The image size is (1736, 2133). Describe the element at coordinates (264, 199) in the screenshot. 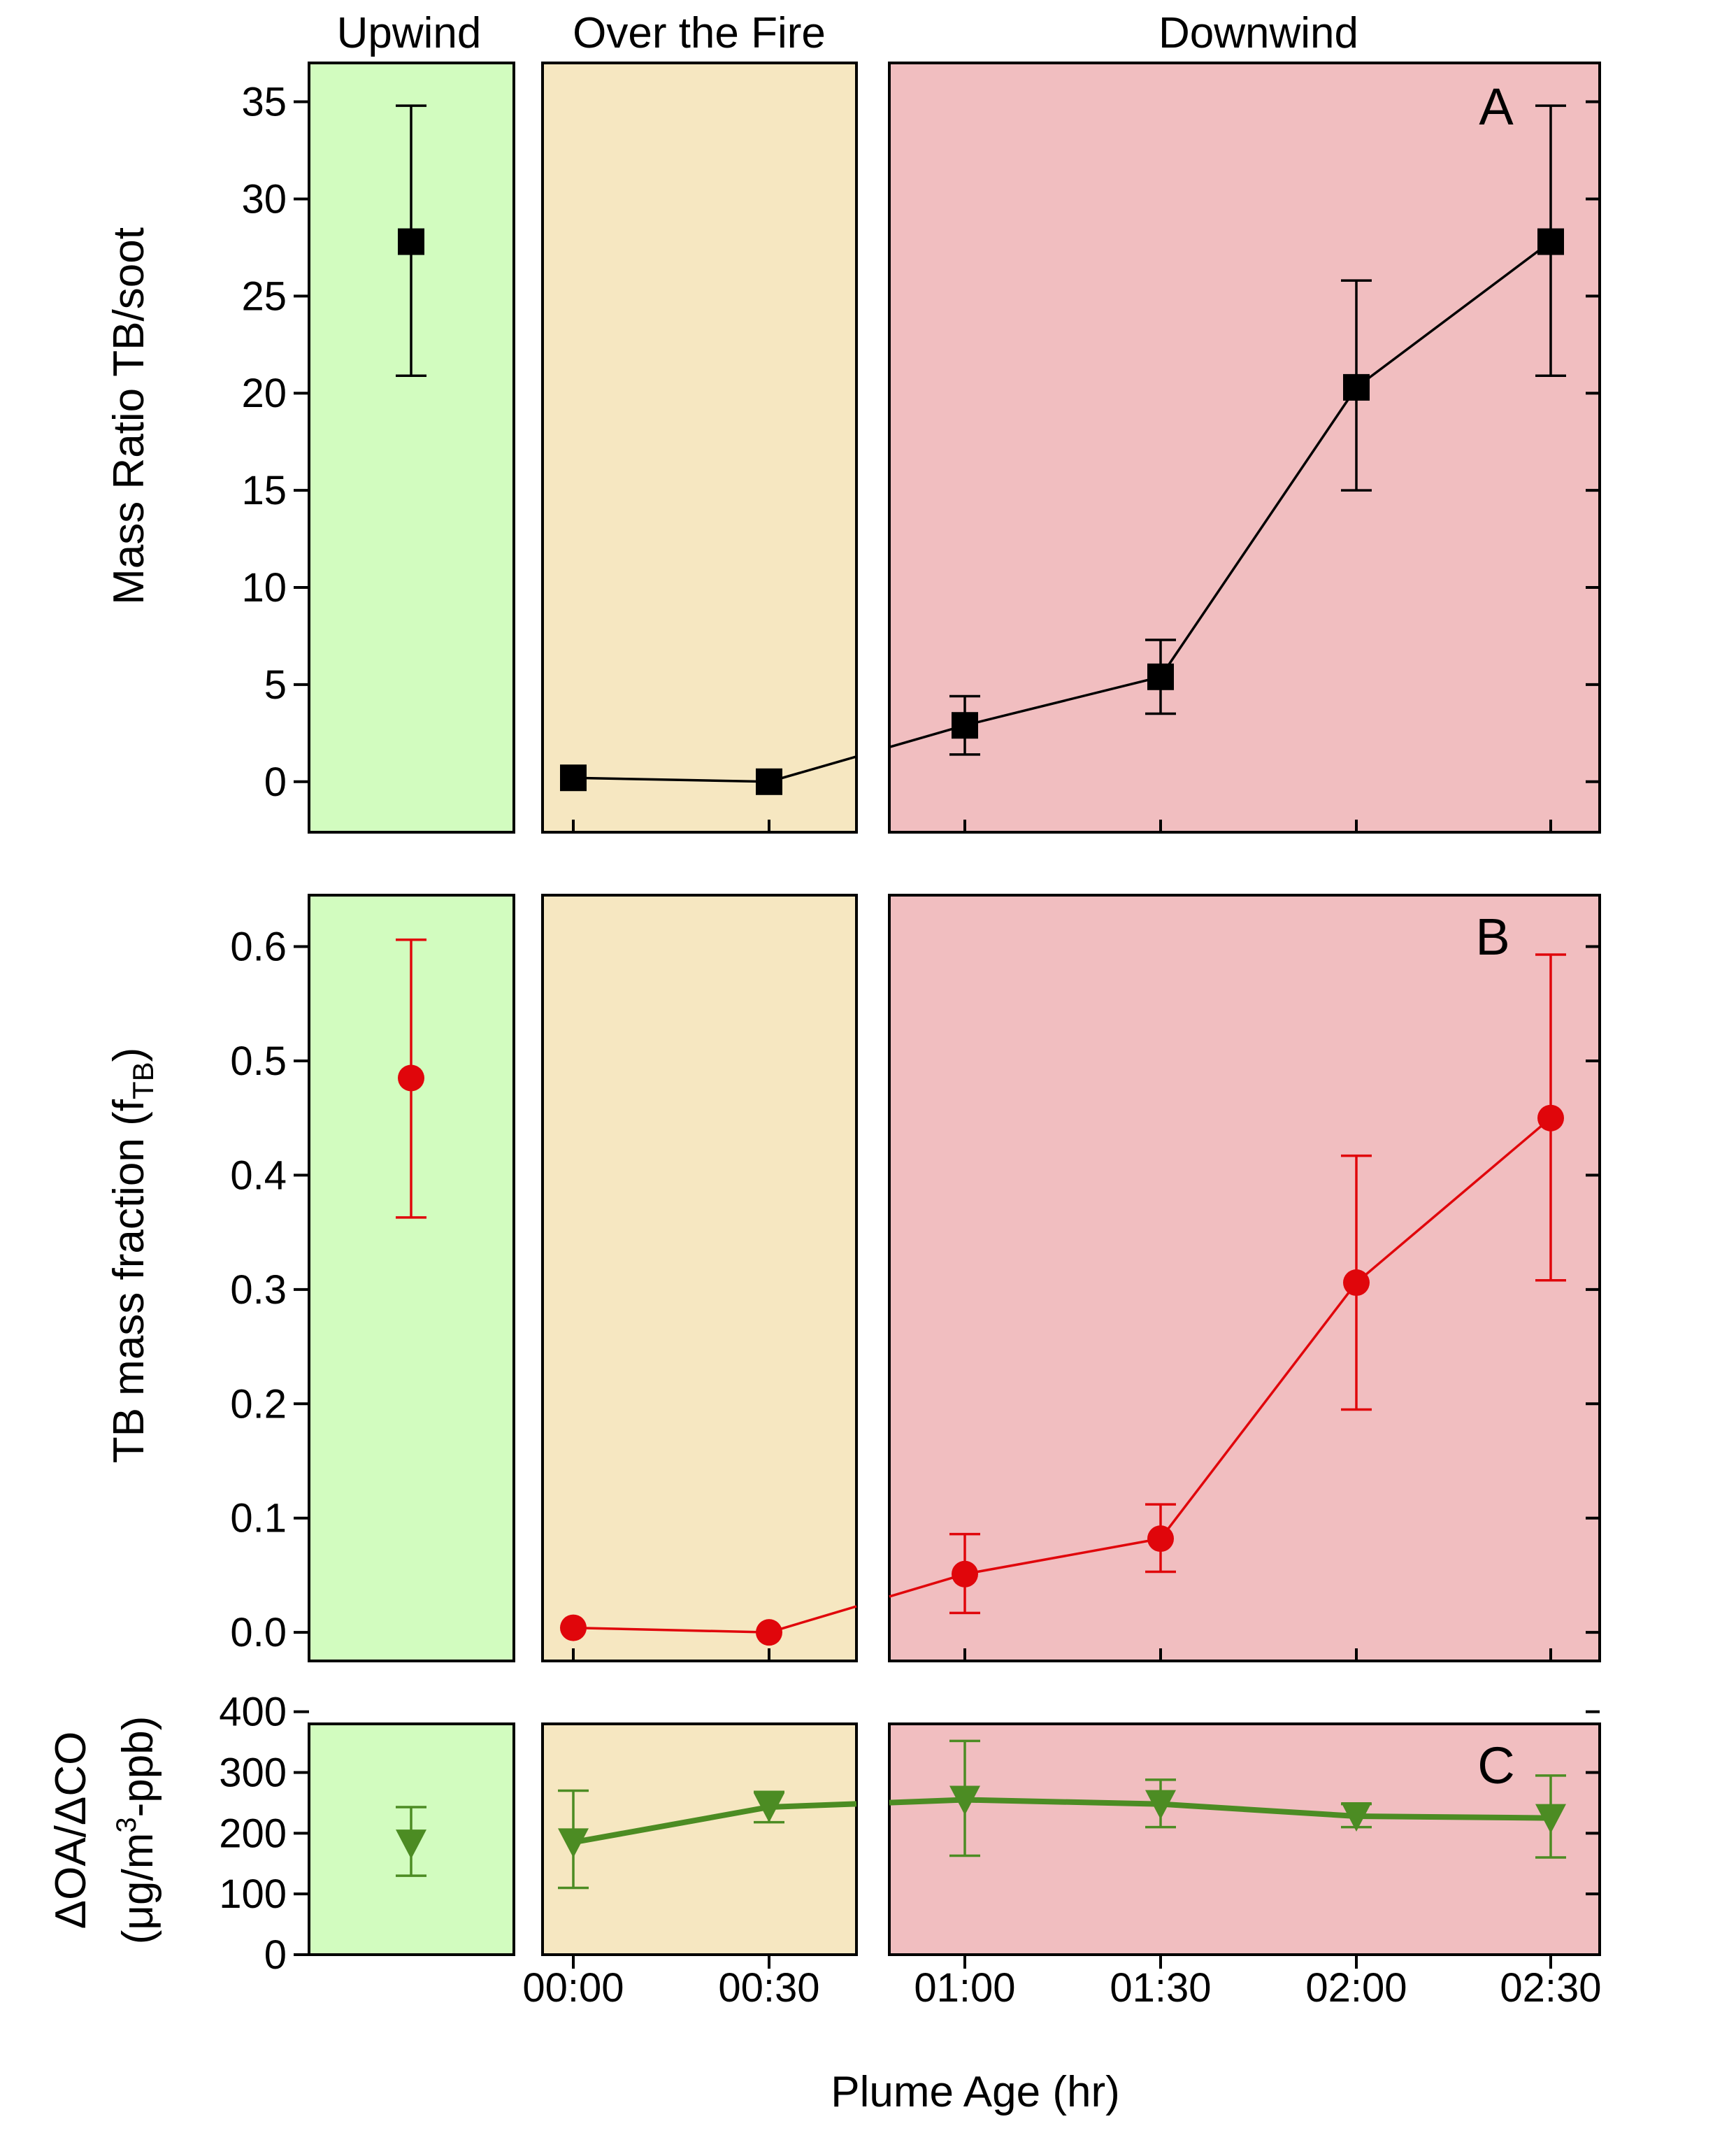

I see `y-tick-label: 30` at that location.